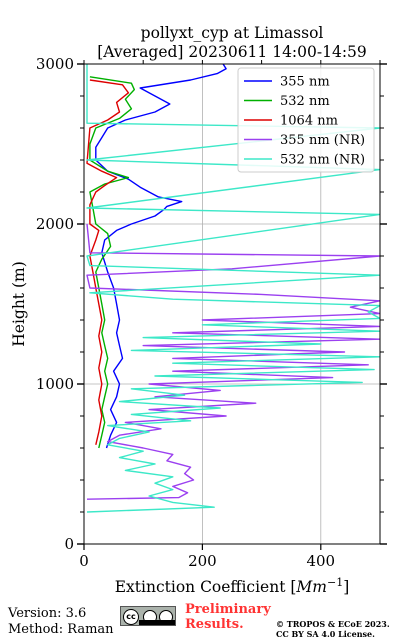 This screenshot has width=400, height=640. What do you see at coordinates (228, 617) in the screenshot?
I see `preliminary-results-label: Preliminary Results.` at bounding box center [228, 617].